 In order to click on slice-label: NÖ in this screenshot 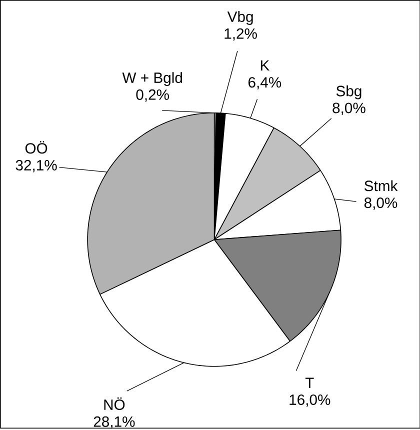, I will do `click(114, 403)`.